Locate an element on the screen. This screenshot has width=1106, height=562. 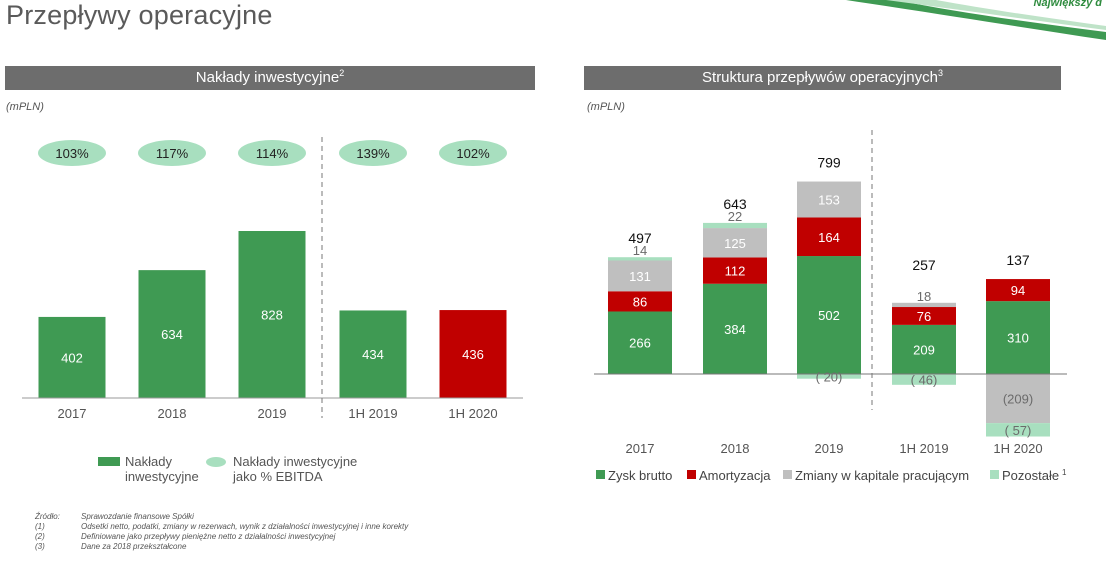
cf-segment-label: 266 is located at coordinates (640, 343).